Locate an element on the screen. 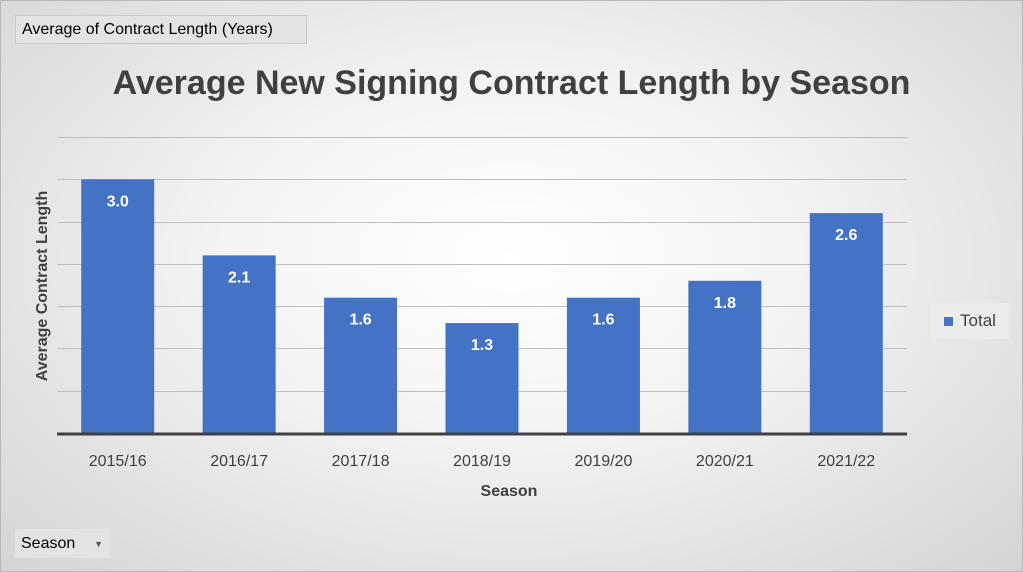  category-label: 2020/21 is located at coordinates (725, 461).